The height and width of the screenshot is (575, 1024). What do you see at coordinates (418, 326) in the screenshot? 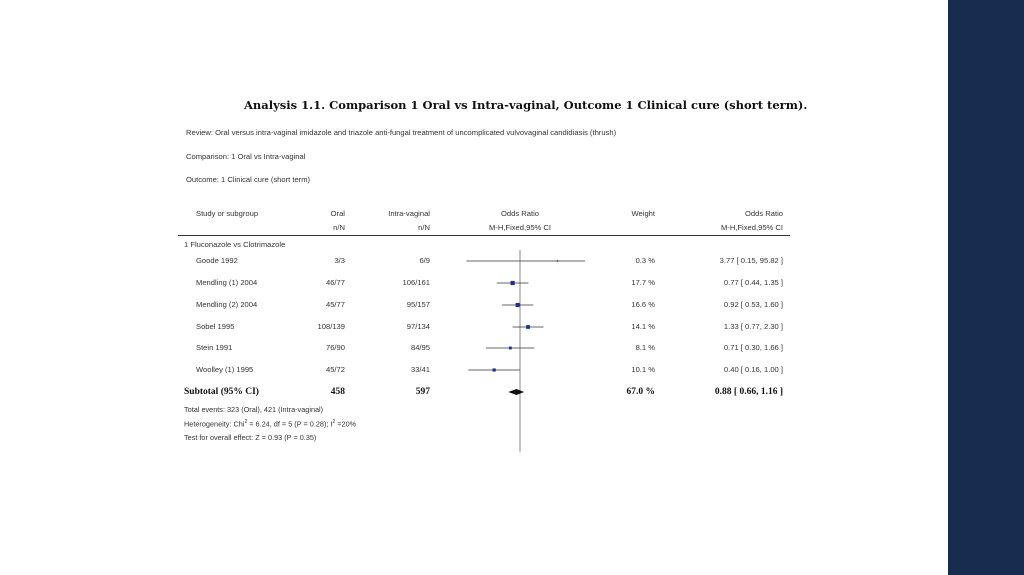
I see `study-intra-vaginal: 97/134` at bounding box center [418, 326].